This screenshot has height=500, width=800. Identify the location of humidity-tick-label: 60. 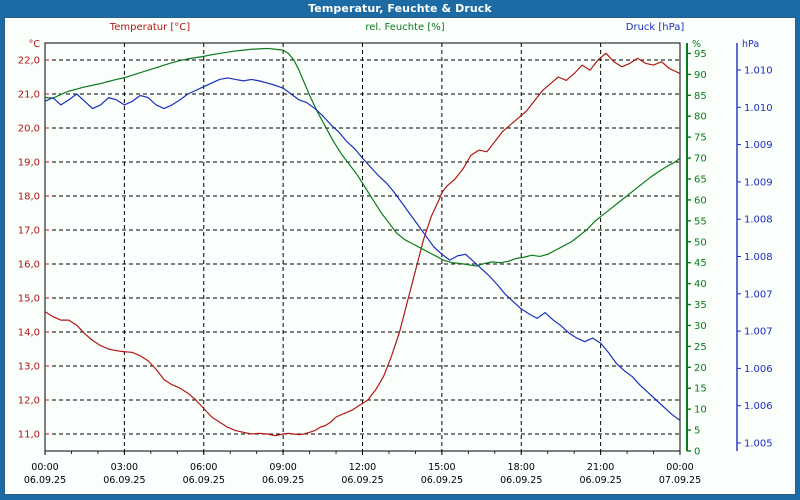
(700, 200).